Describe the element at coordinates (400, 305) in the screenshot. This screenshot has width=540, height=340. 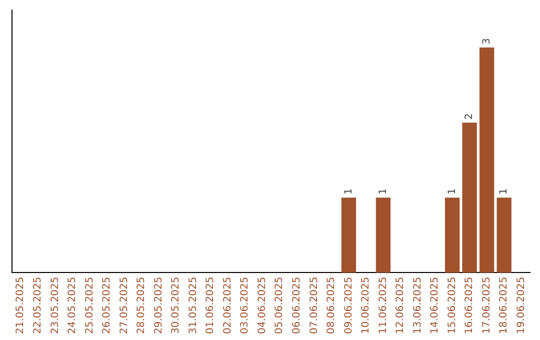
I see `x-tick-label: 12.06.2025` at that location.